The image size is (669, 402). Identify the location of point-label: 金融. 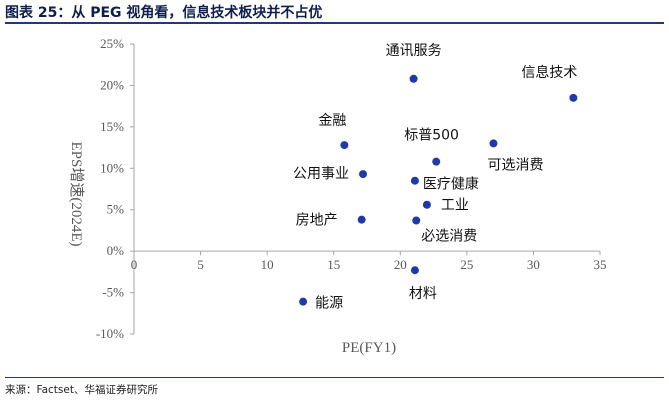
(332, 121).